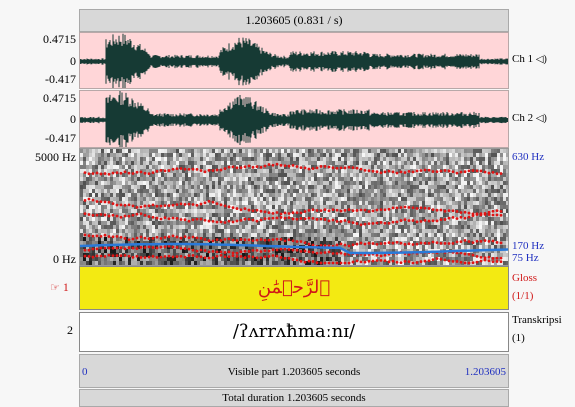  I want to click on selection-duration-label: 1.203605 (0.831 / s), so click(294, 20).